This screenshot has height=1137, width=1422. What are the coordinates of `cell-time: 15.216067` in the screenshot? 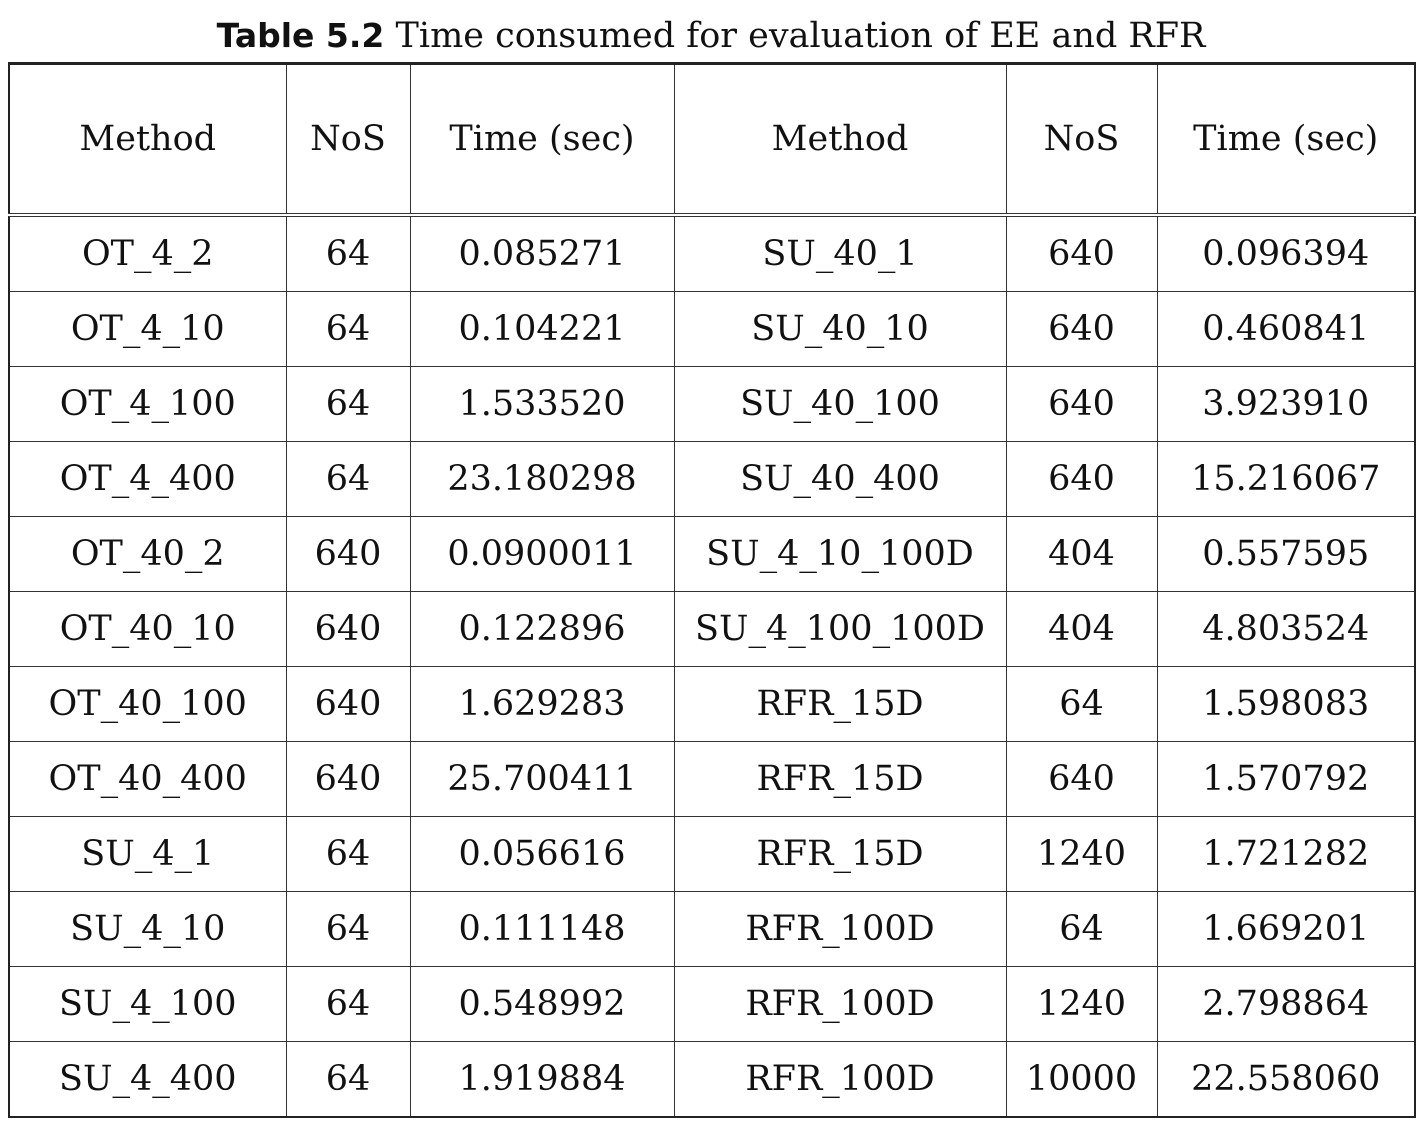 It's located at (1286, 479).